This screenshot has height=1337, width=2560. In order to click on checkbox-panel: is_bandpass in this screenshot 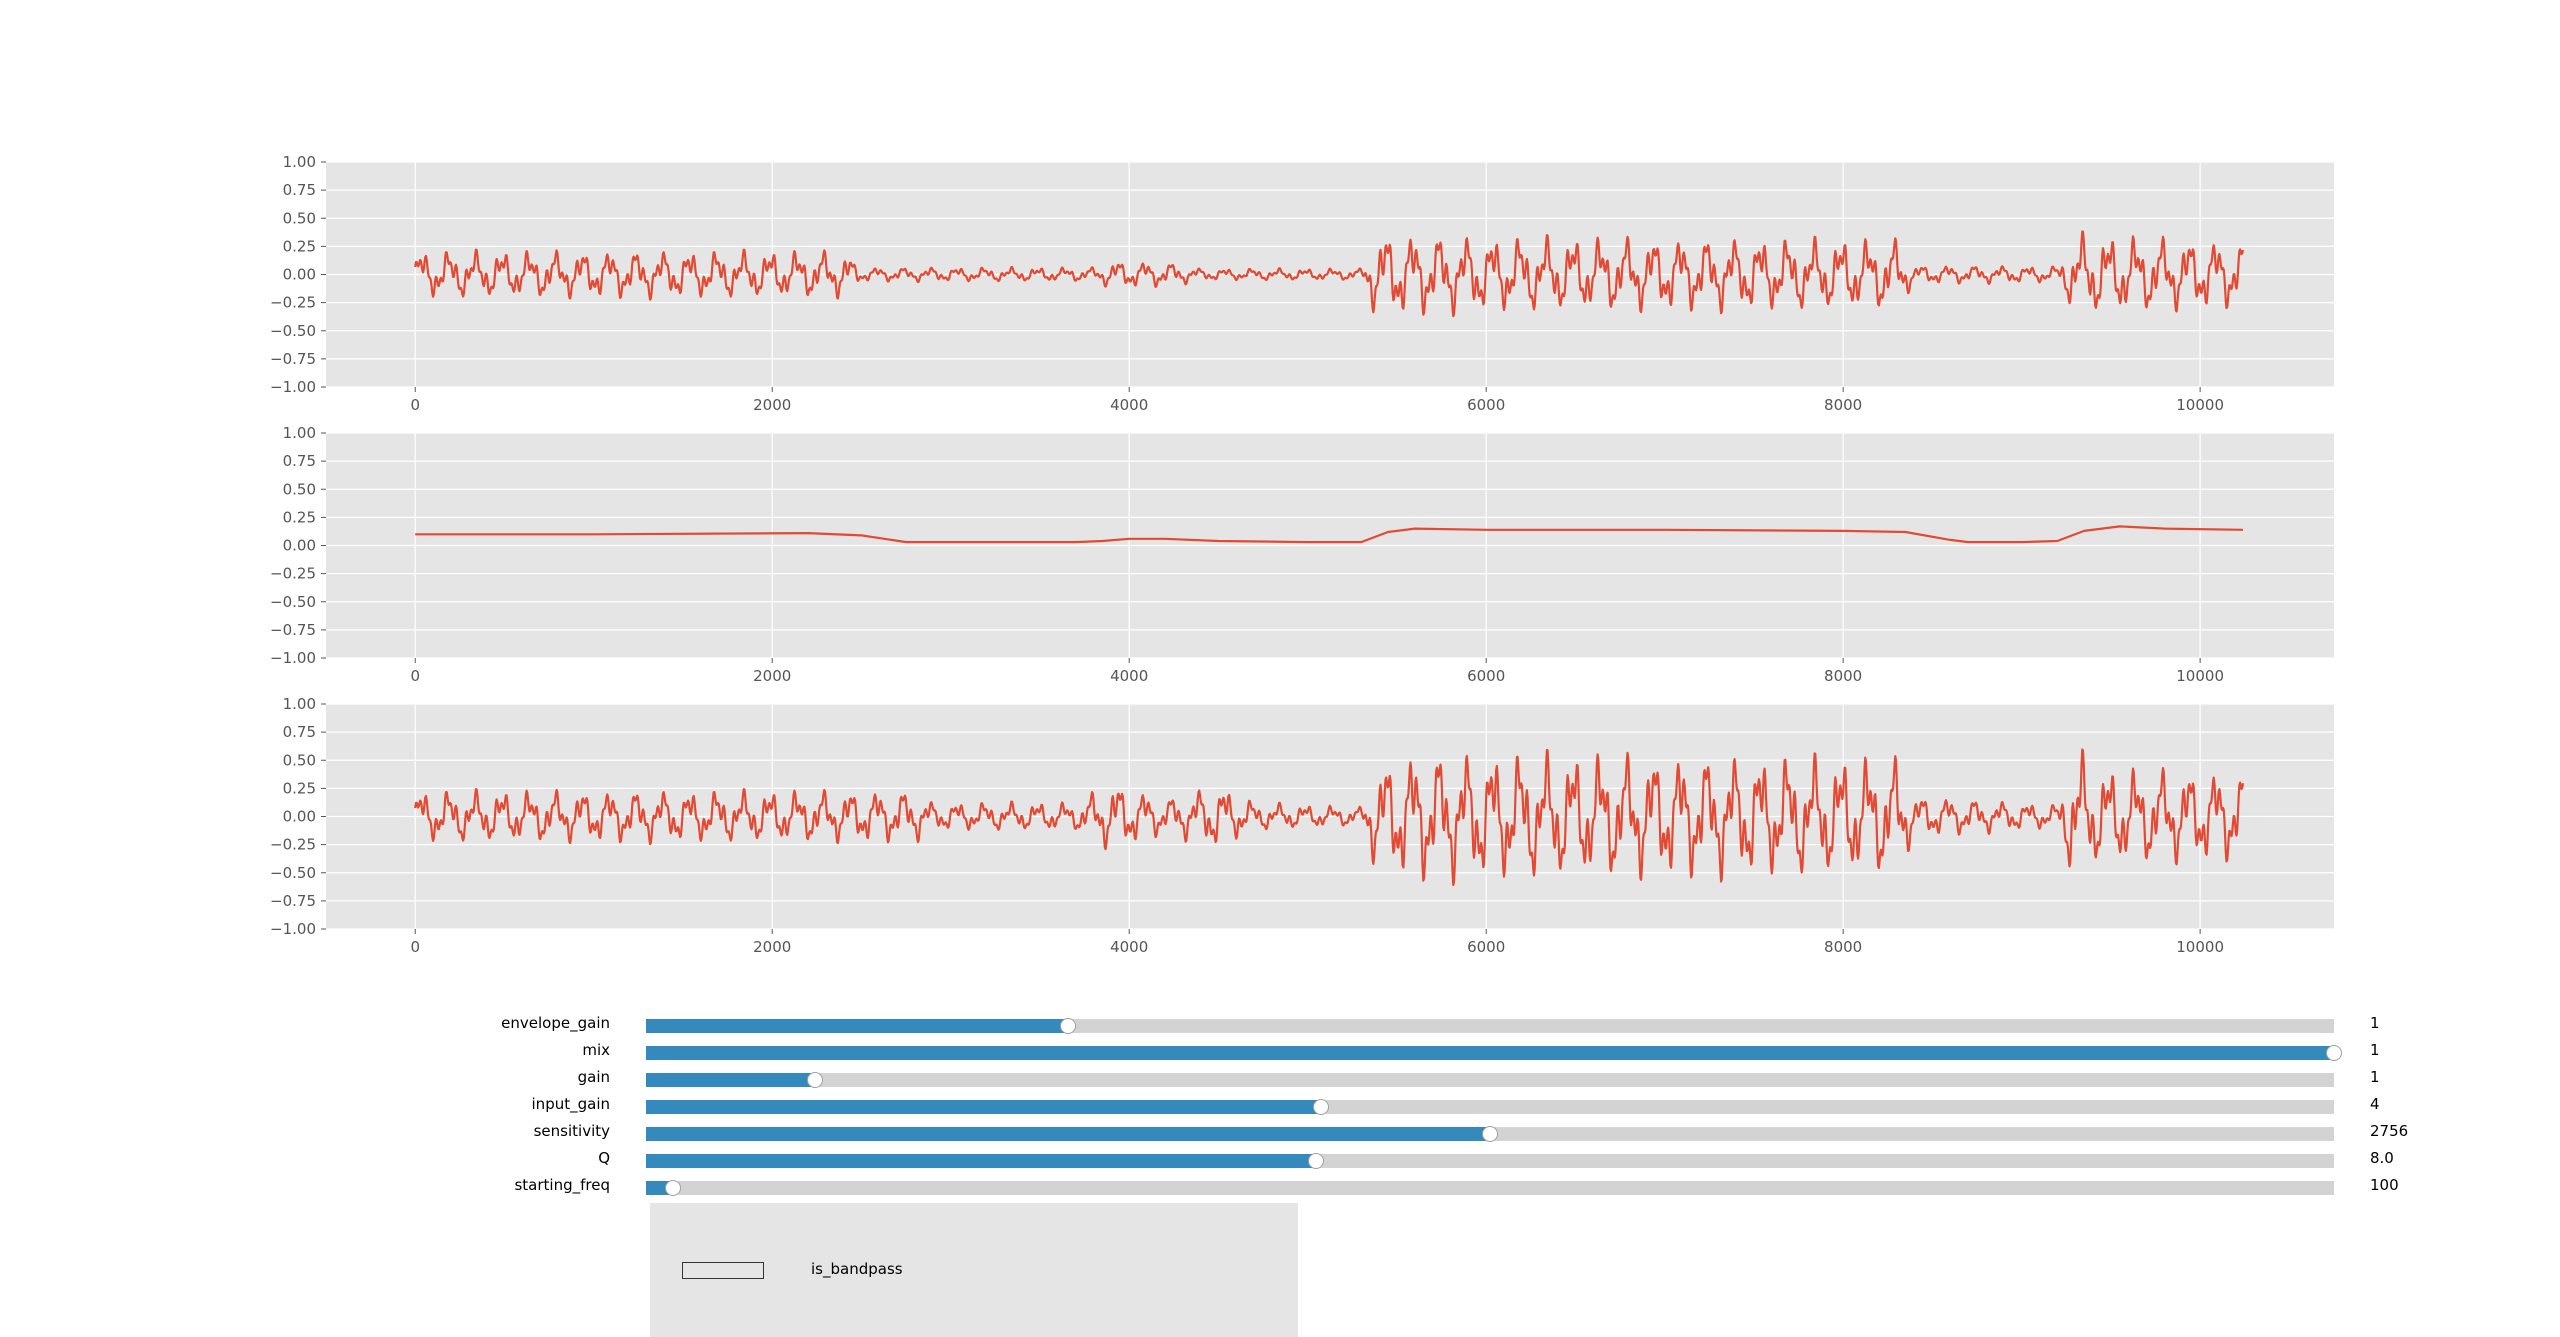, I will do `click(974, 1270)`.